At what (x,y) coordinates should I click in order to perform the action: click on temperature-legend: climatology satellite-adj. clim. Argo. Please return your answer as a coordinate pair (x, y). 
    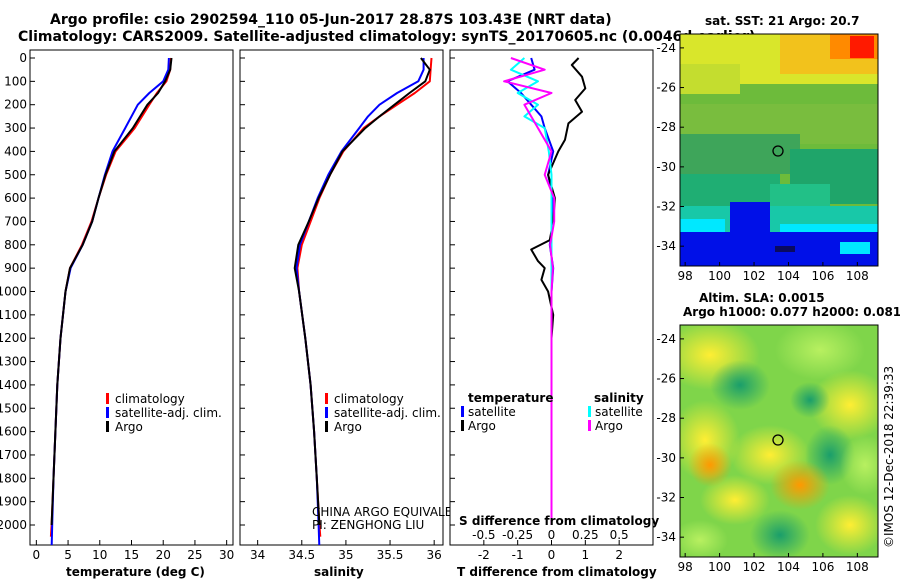
    Looking at the image, I should click on (164, 413).